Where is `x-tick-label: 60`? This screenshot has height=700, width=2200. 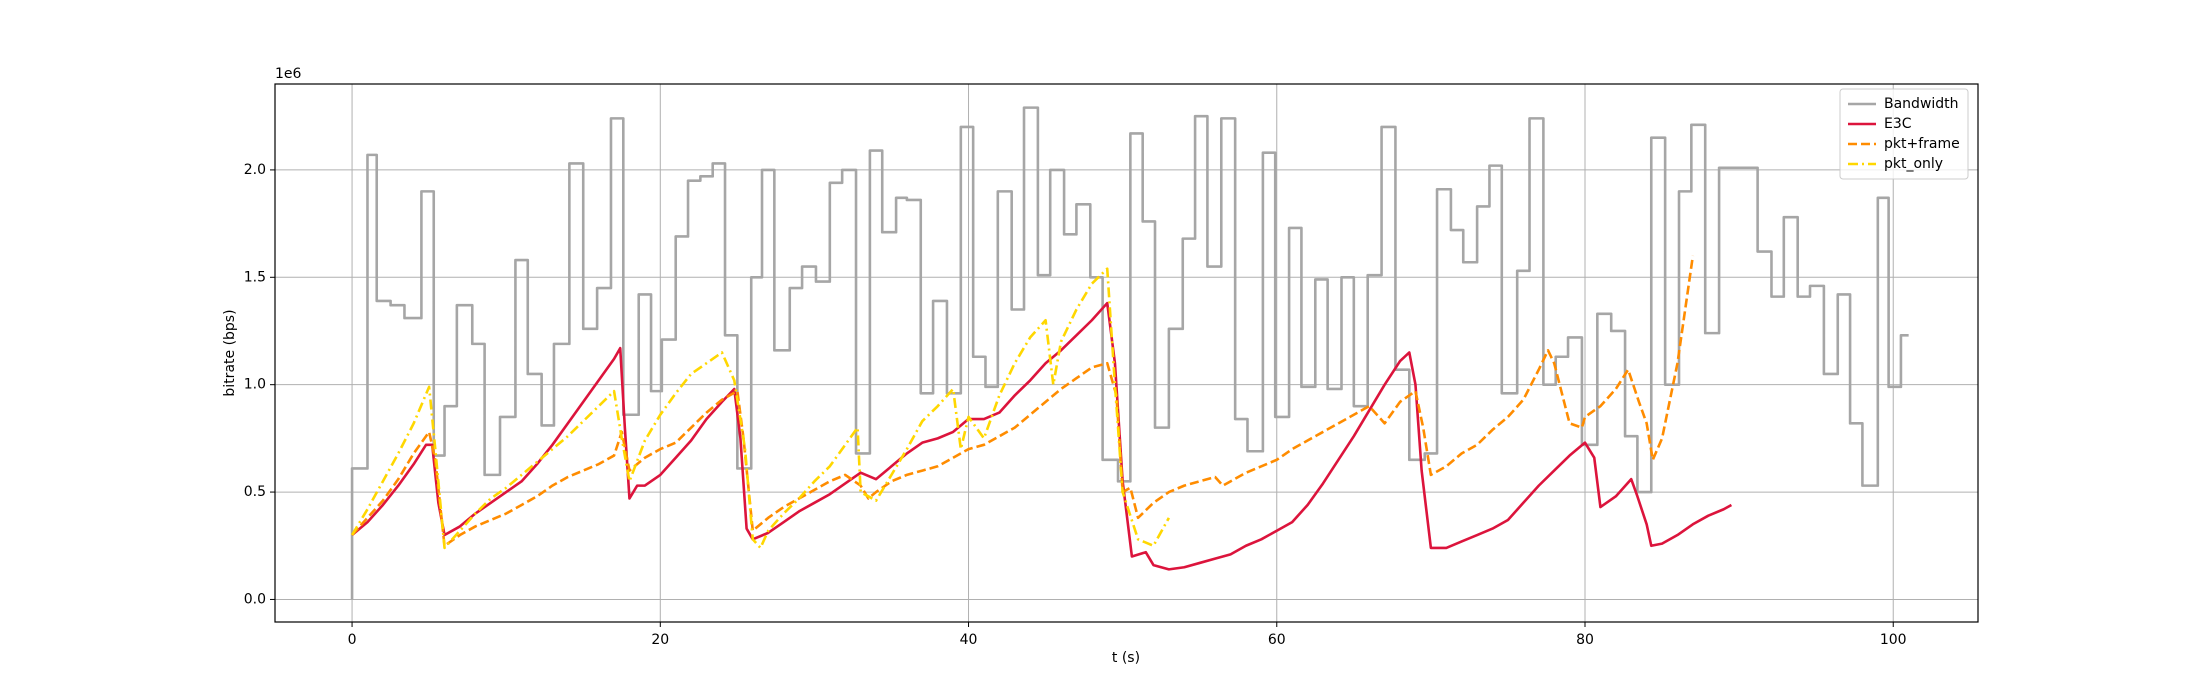 x-tick-label: 60 is located at coordinates (1277, 640).